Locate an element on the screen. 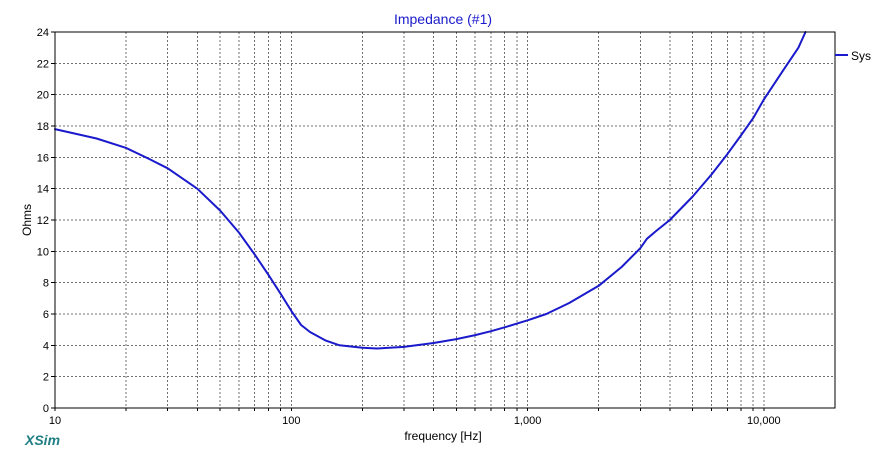 This screenshot has width=894, height=457. y-tick-label: 0 is located at coordinates (46, 409).